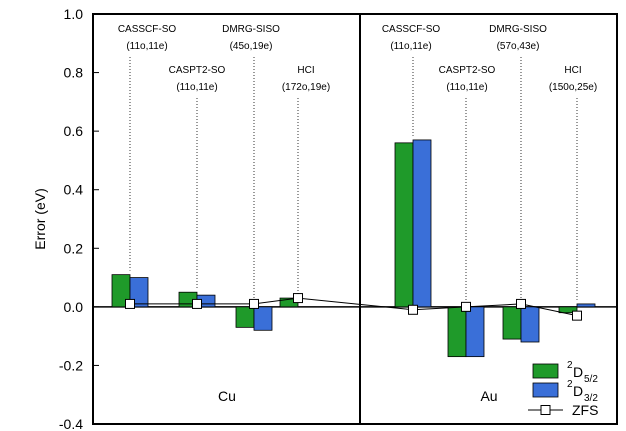 This screenshot has width=626, height=431. I want to click on zfs-marker-au-dmrg-siso, so click(521, 303).